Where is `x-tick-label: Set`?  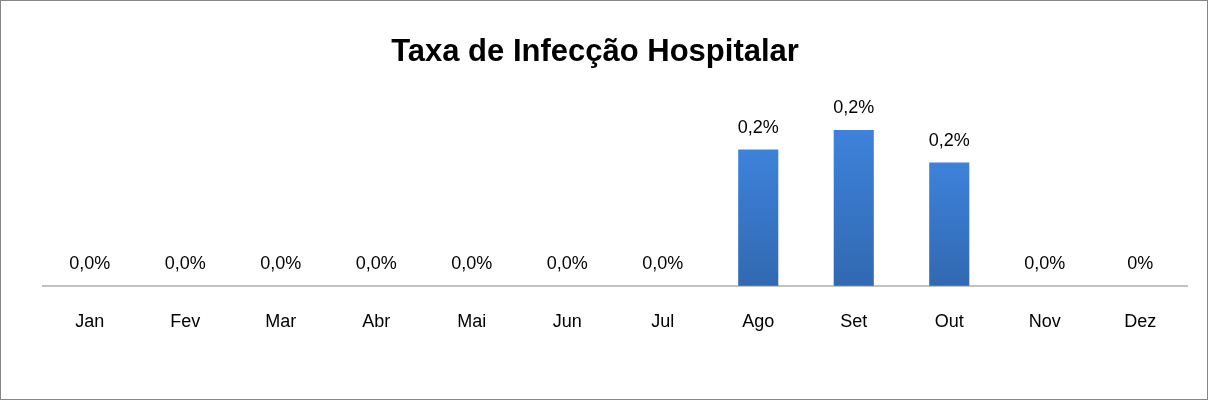 x-tick-label: Set is located at coordinates (854, 321).